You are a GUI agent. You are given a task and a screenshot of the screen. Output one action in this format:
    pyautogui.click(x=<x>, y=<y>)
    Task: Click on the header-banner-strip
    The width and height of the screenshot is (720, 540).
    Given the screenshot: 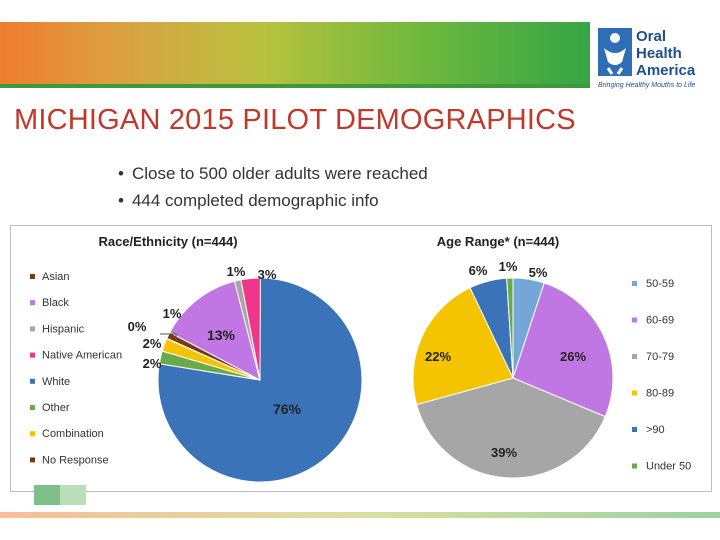 What is the action you would take?
    pyautogui.click(x=295, y=86)
    